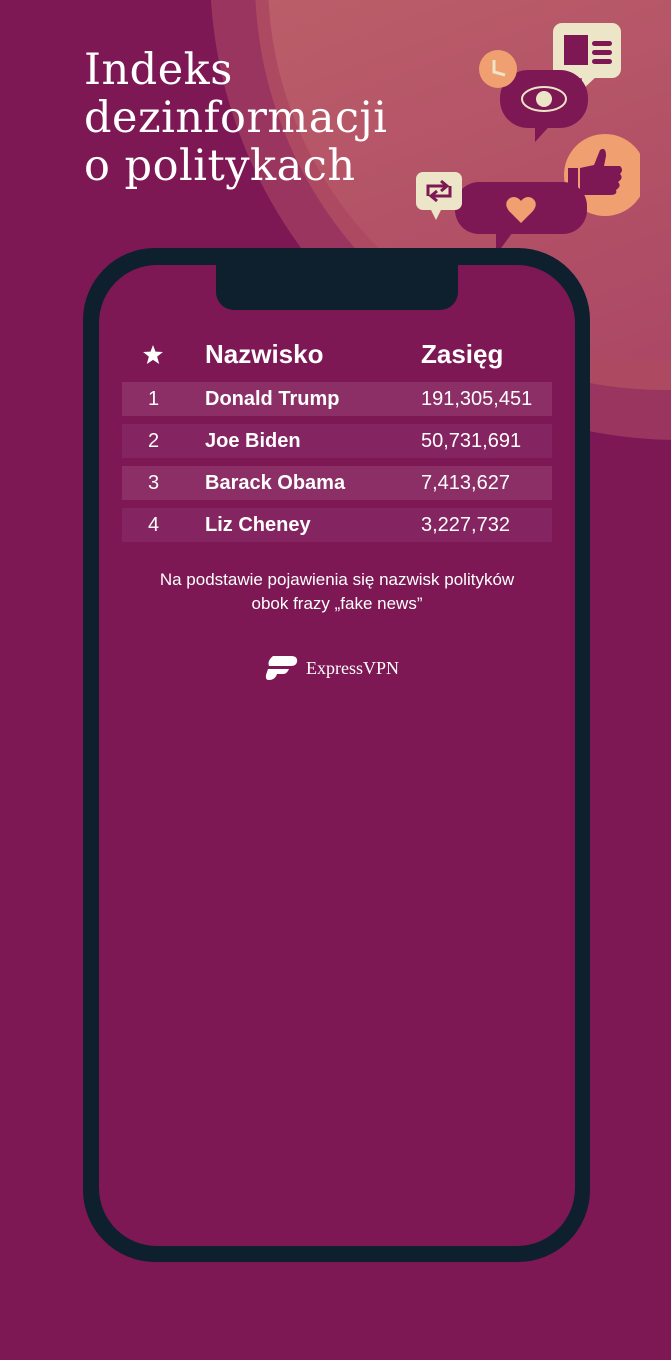 This screenshot has height=1360, width=671. I want to click on column-header-name: Nazwisko, so click(264, 354).